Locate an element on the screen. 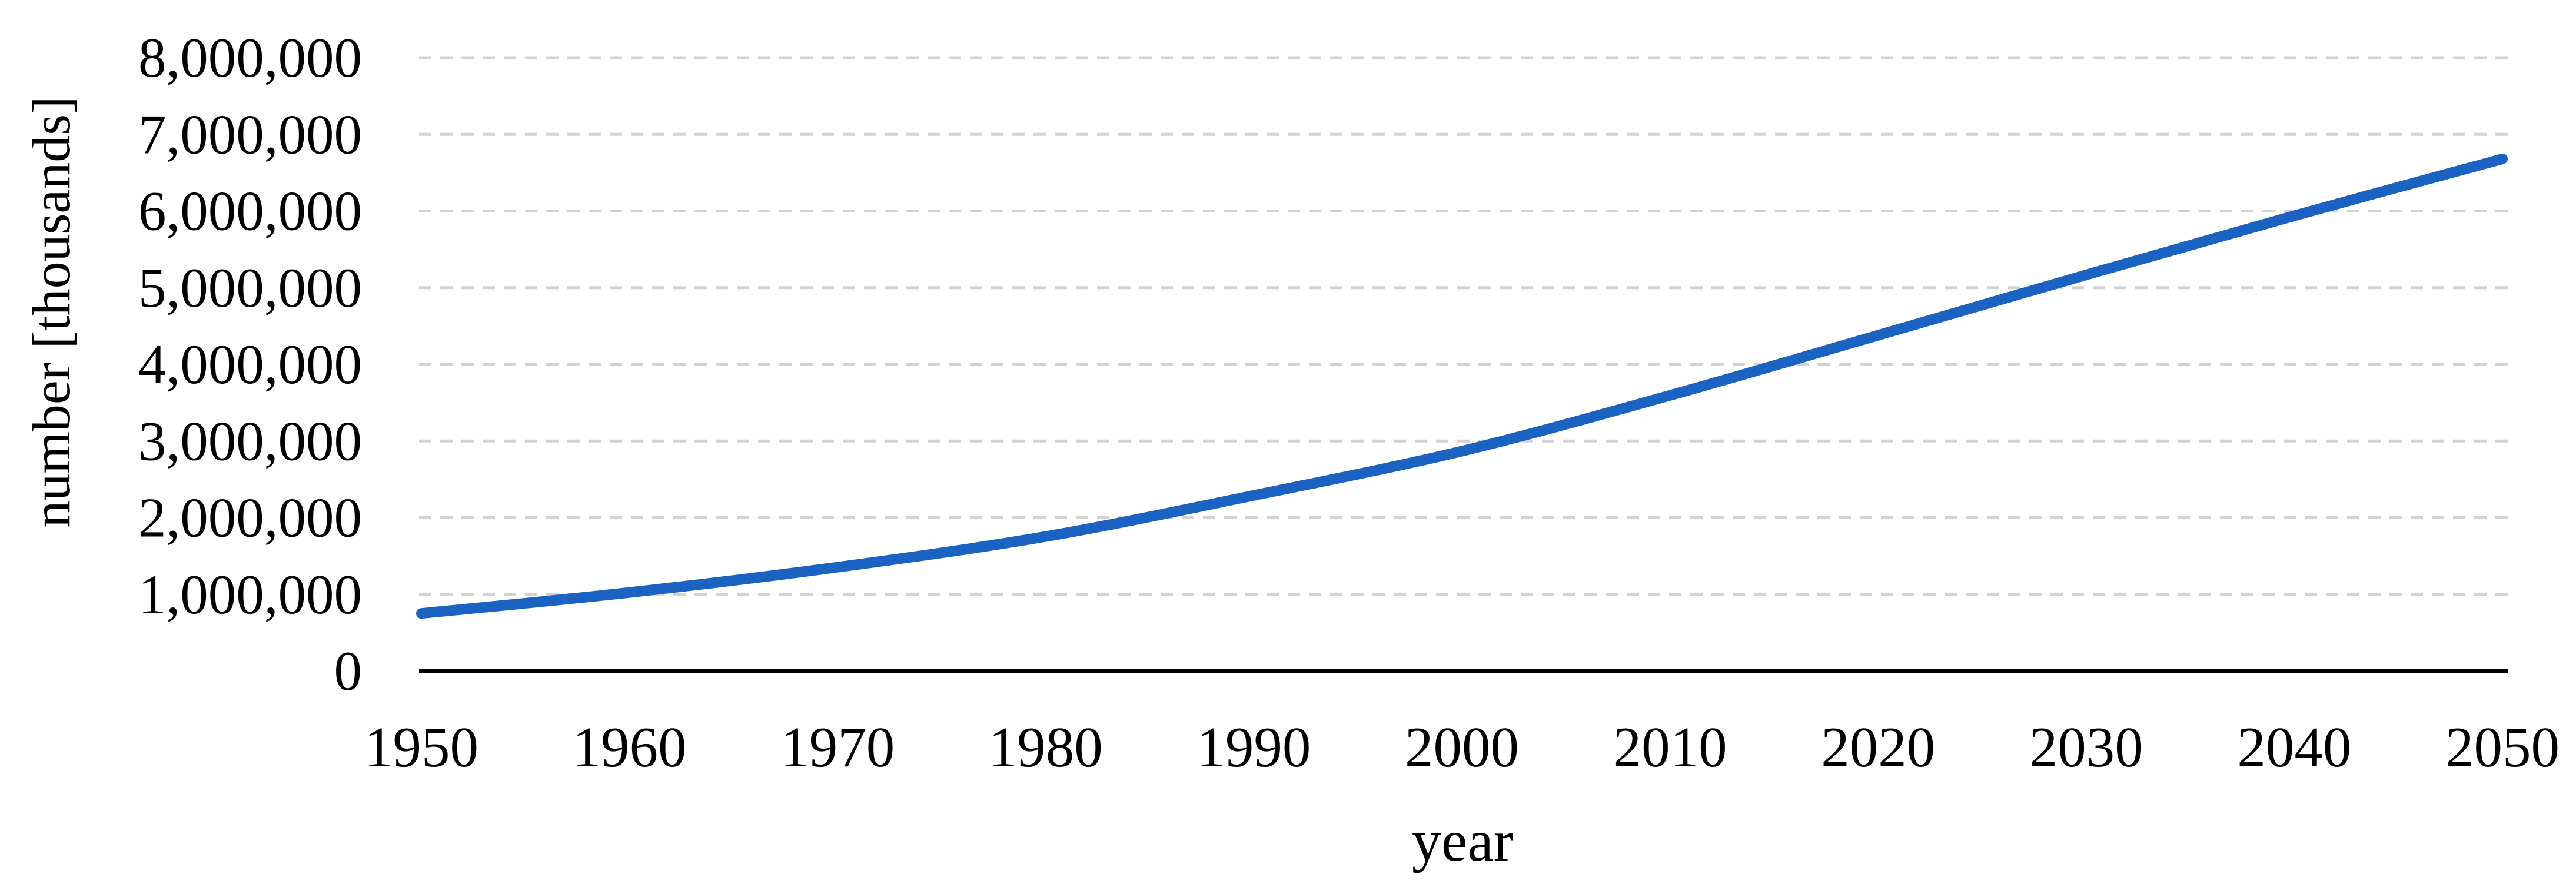 Image resolution: width=2576 pixels, height=887 pixels. y-tick-label: 5,000,000 is located at coordinates (250, 288).